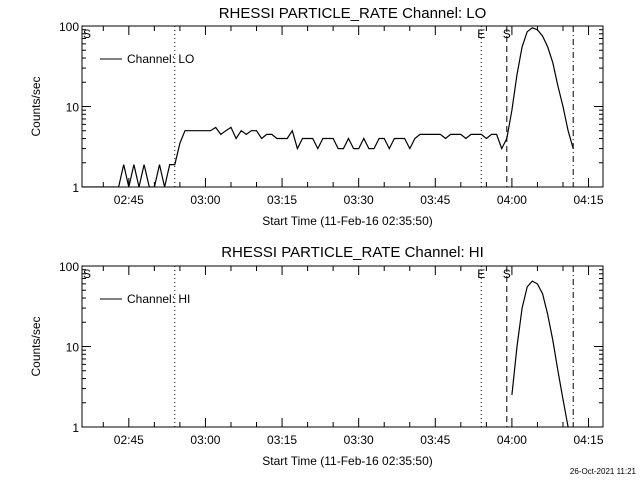 This screenshot has height=480, width=640. Describe the element at coordinates (540, 353) in the screenshot. I see `series-line` at that location.